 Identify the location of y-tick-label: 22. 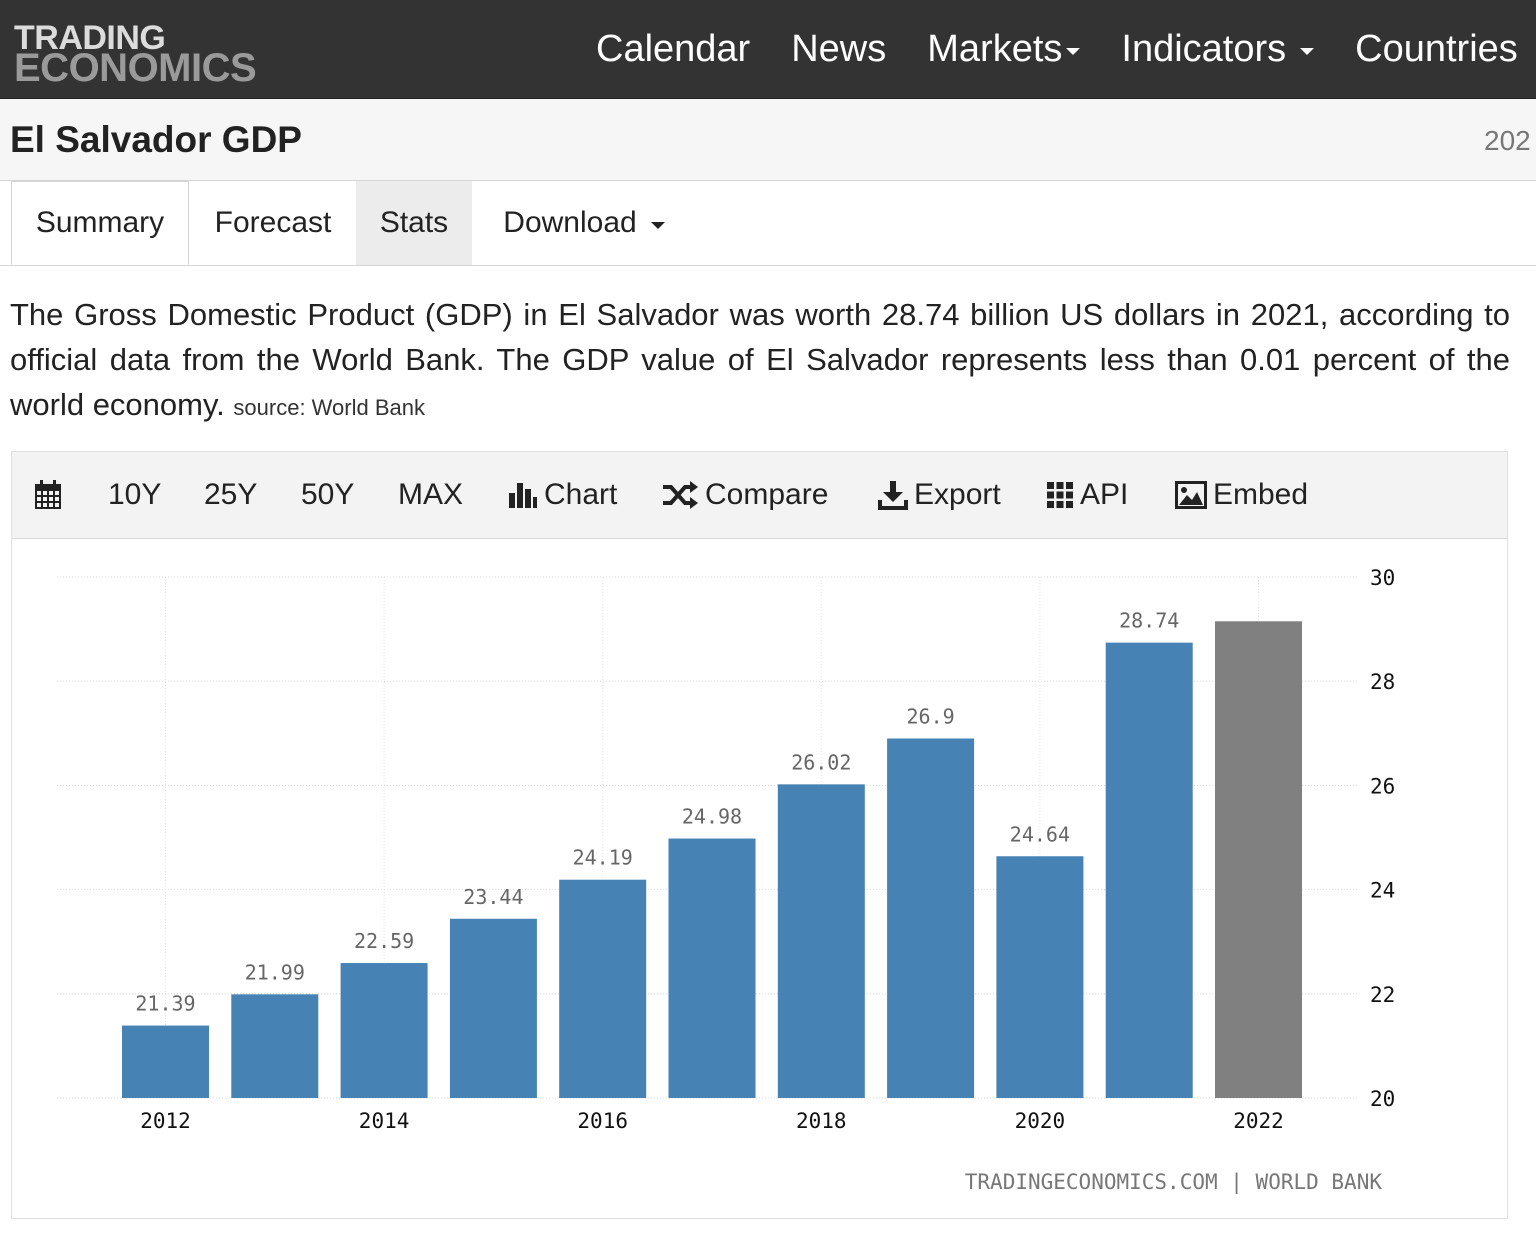
(1382, 995).